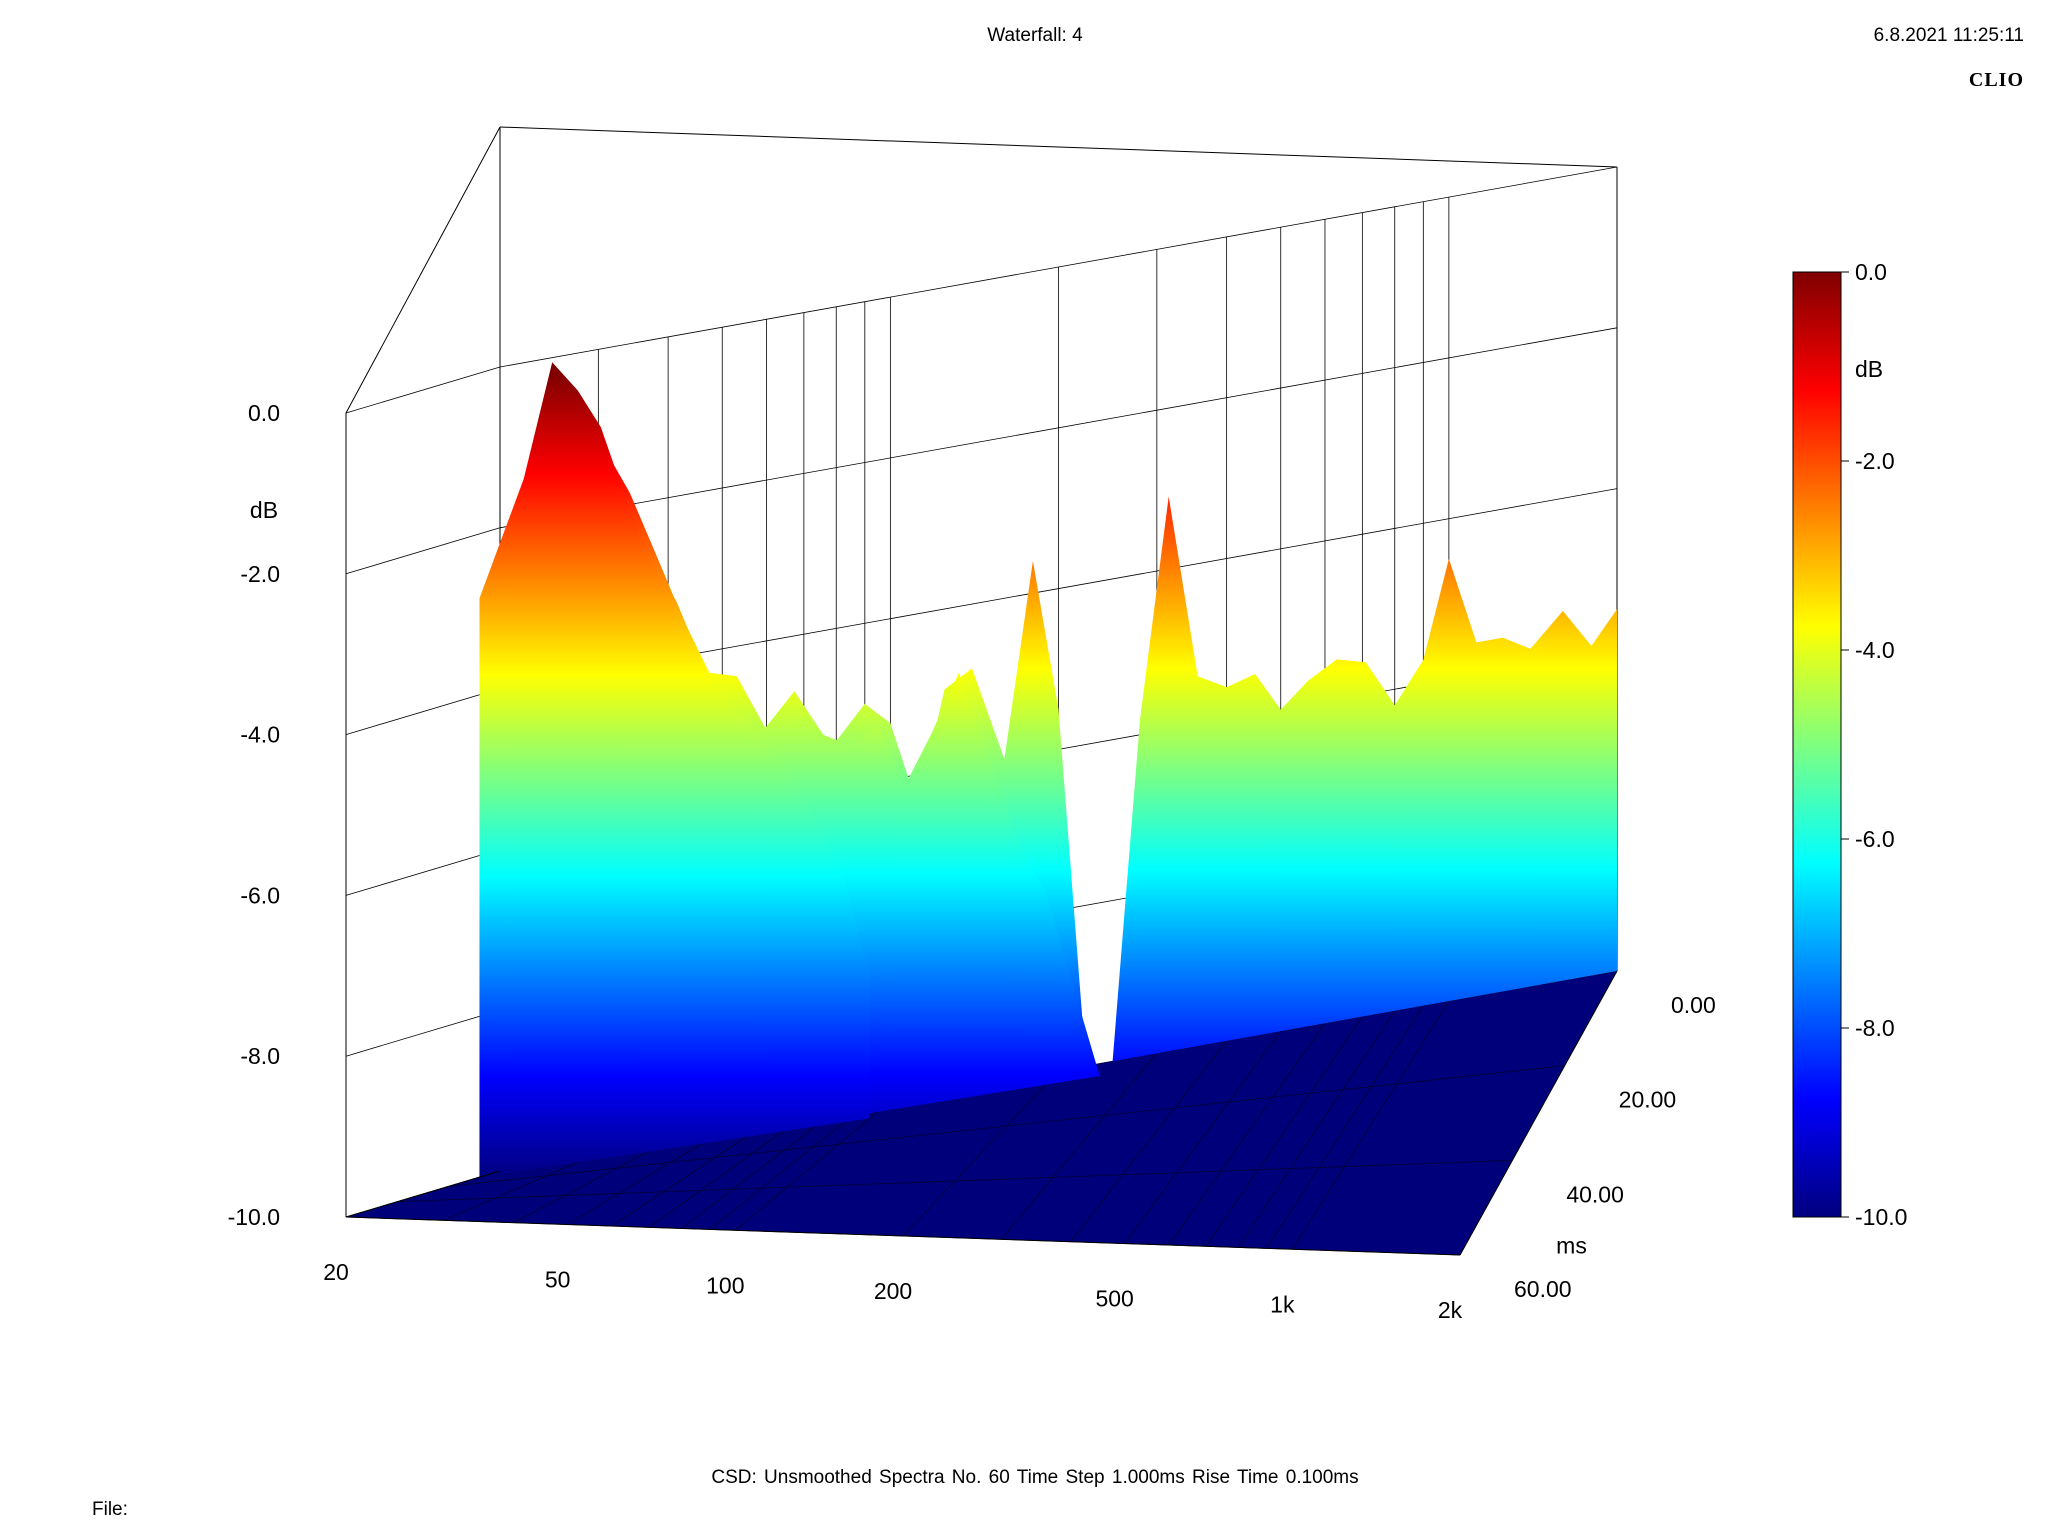  What do you see at coordinates (1571, 1246) in the screenshot?
I see `z-axis-label: ms` at bounding box center [1571, 1246].